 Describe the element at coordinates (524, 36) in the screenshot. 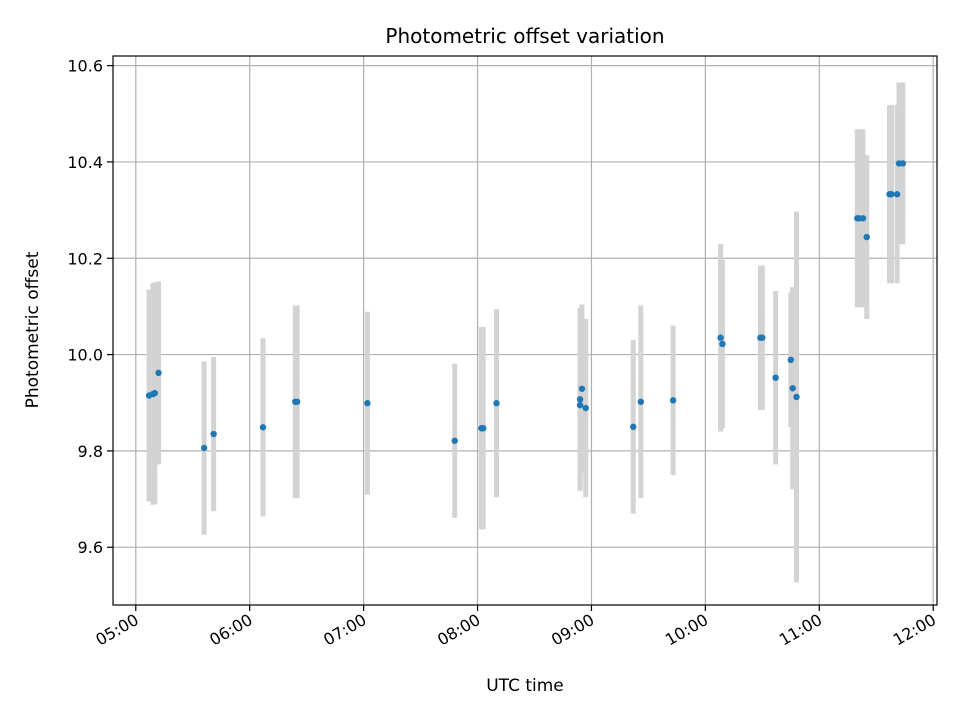

I see `chart-title: Photometric offset variation` at that location.